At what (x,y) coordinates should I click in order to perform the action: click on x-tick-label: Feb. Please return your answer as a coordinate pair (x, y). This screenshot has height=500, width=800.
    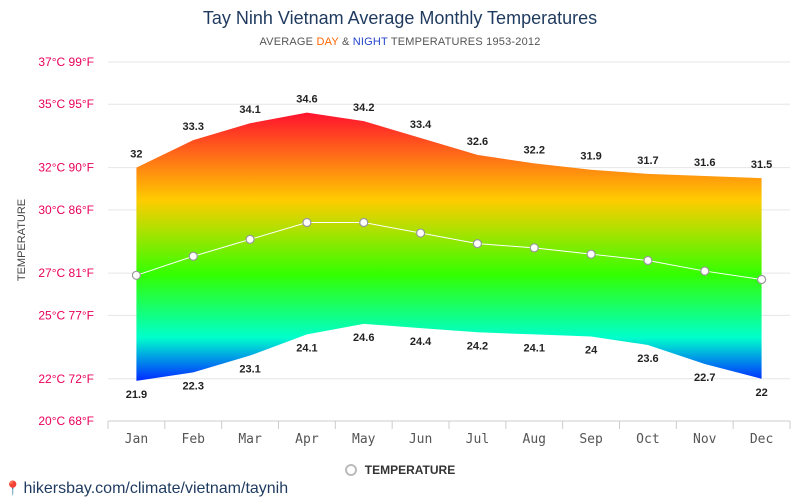
    Looking at the image, I should click on (194, 439).